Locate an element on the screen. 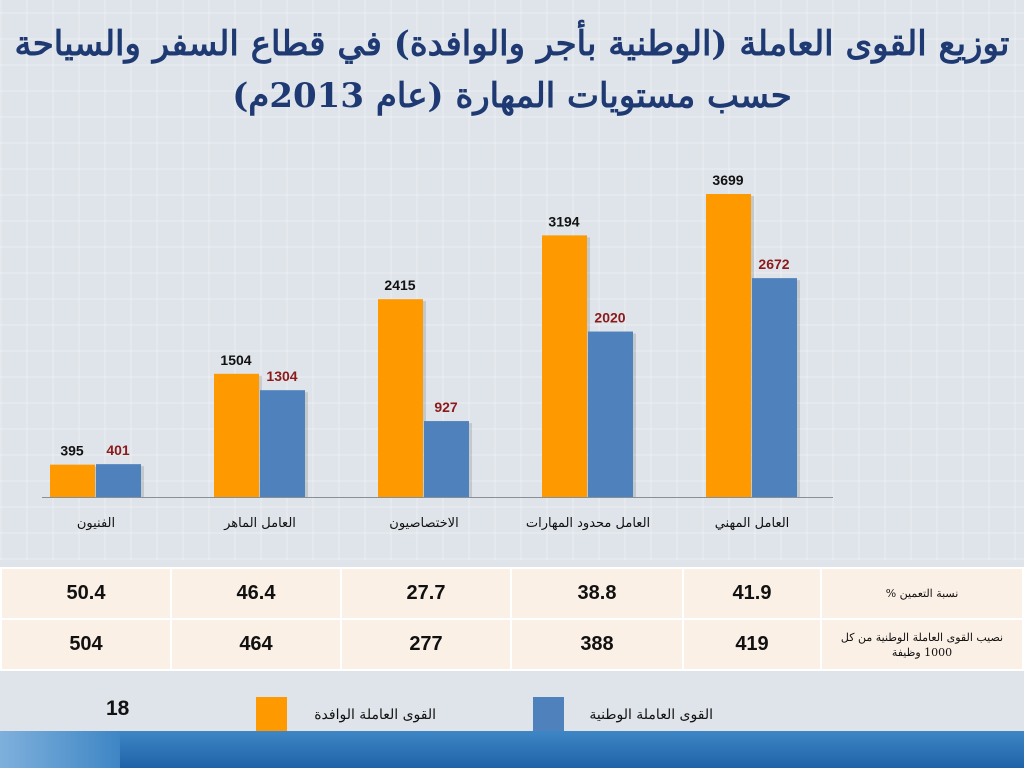 This screenshot has width=1024, height=768. data-label-national: 1304 is located at coordinates (281, 376).